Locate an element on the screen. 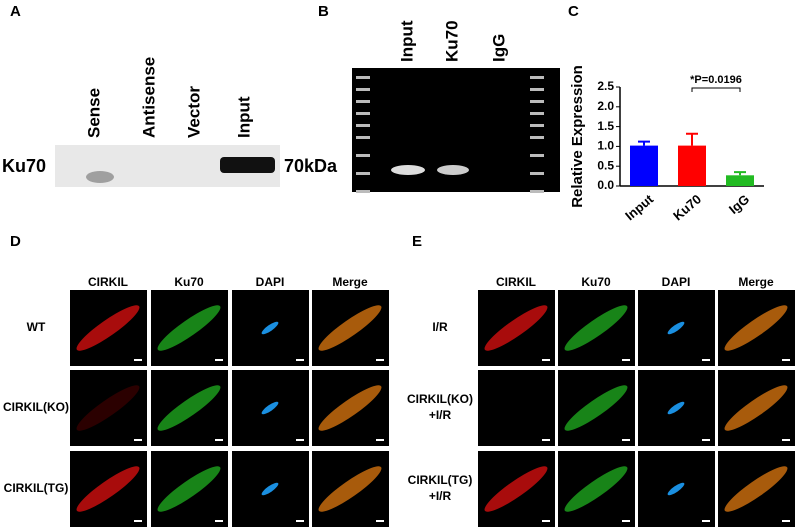 The image size is (800, 529). panel-label: C is located at coordinates (573, 11).